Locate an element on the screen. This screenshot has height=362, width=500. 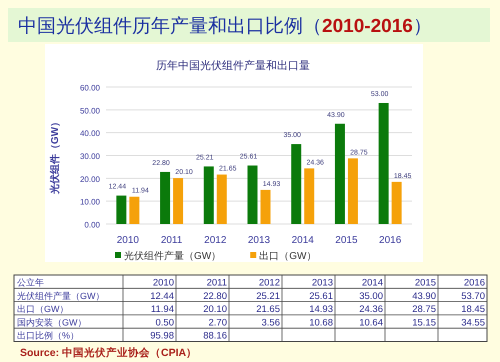
source-note: Source: 中国光伏产业协会（CPIA） is located at coordinates (109, 352).